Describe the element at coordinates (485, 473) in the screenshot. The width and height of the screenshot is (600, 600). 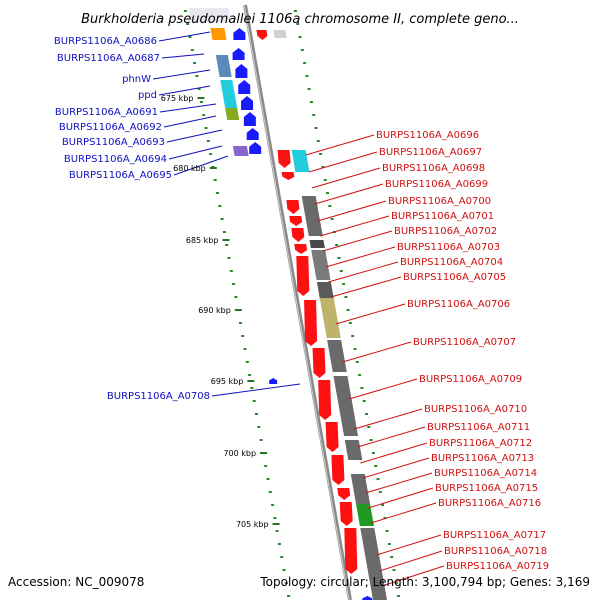
I see `gene-label: BURPS1106A_A0714` at that location.